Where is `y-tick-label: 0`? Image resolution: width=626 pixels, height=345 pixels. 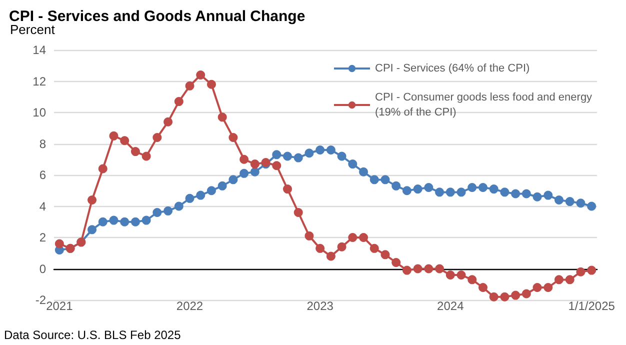
y-tick-label: 0 is located at coordinates (42, 269).